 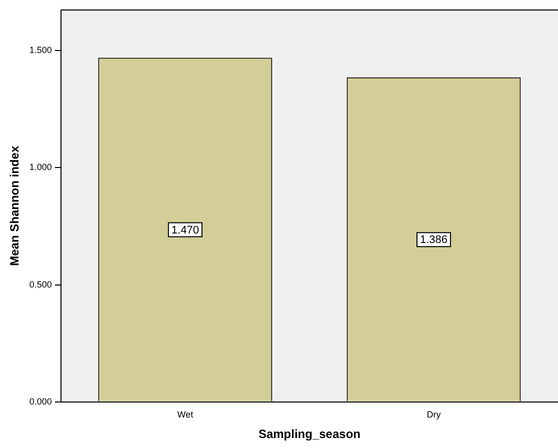 I want to click on x-axis-title: Sampling_season, so click(x=309, y=434).